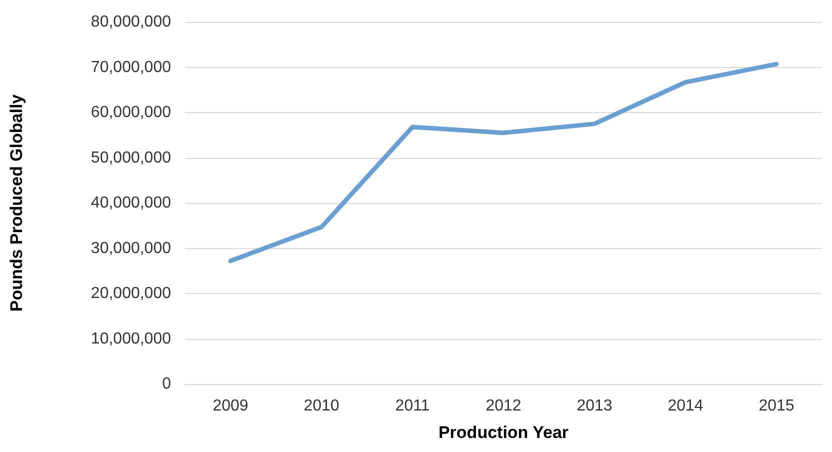  Describe the element at coordinates (131, 248) in the screenshot. I see `y-tick-label: 30,000,000` at that location.